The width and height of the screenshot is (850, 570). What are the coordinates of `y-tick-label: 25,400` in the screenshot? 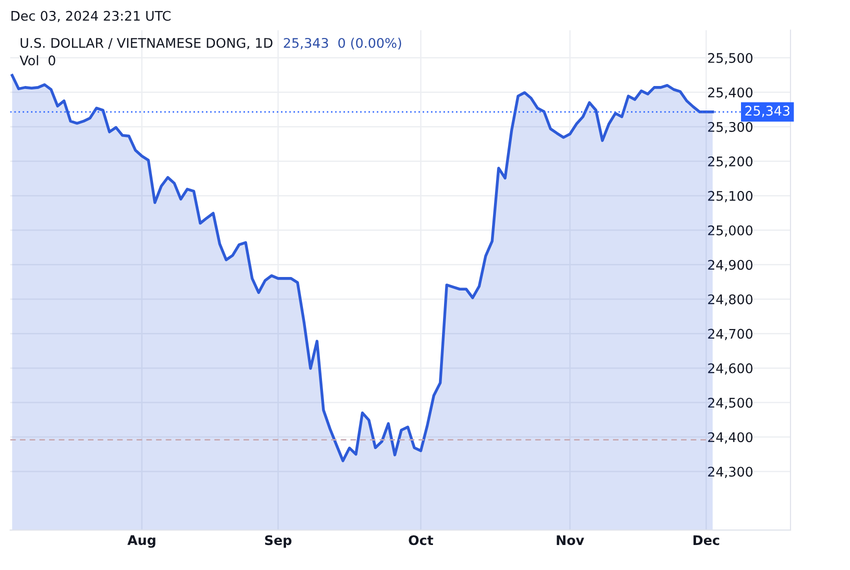 It's located at (730, 93).